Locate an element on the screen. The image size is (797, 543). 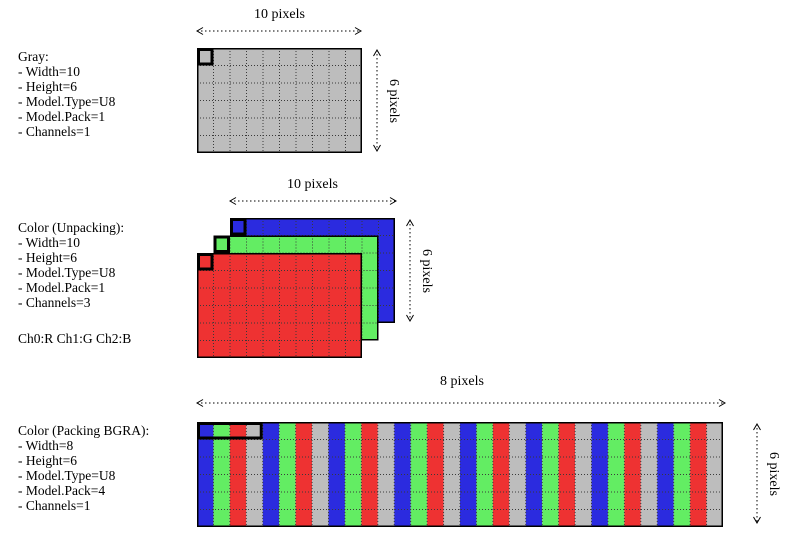
rgb-layer-grids is located at coordinates (296, 288).